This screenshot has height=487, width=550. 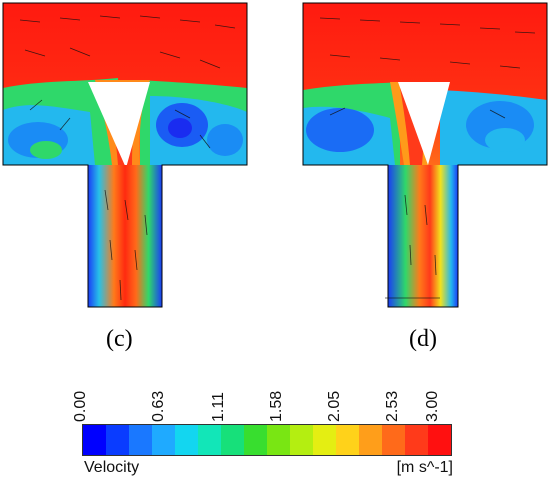 I want to click on colorbar-tick: 1.58, so click(x=276, y=406).